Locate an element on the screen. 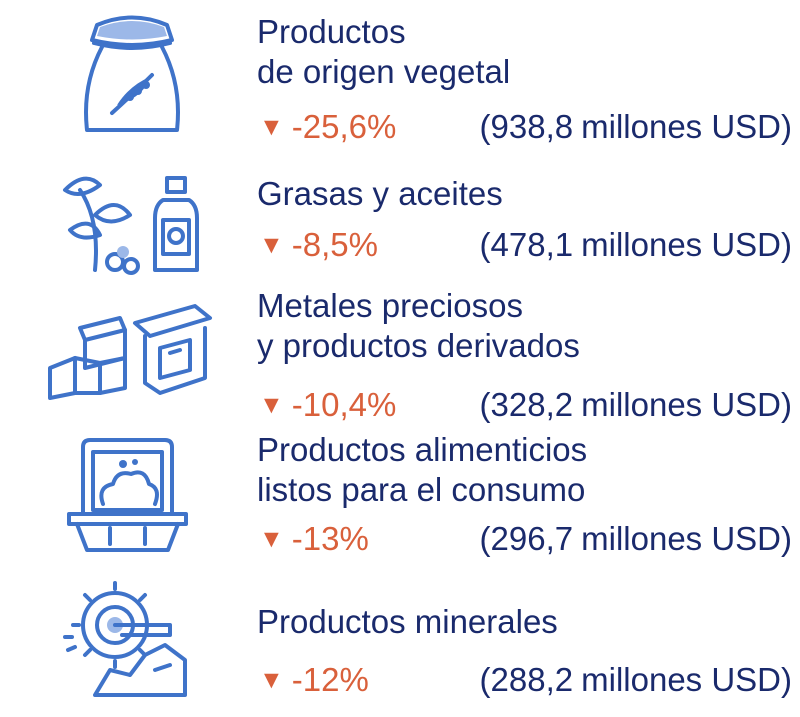  change-value: ▼ -8,5% is located at coordinates (318, 244).